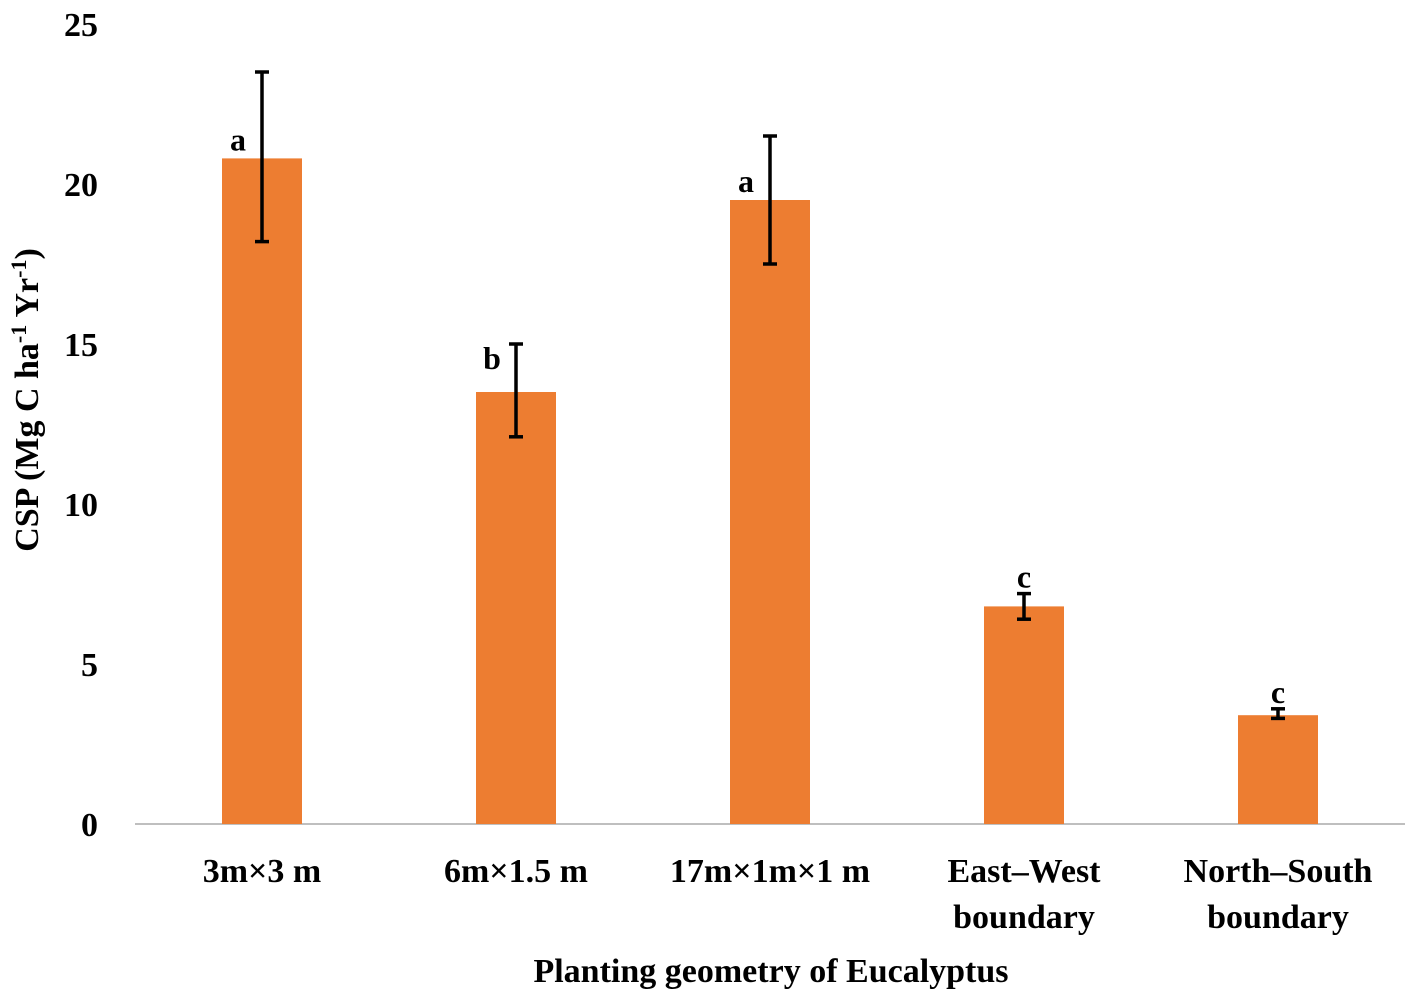  What do you see at coordinates (89, 665) in the screenshot?
I see `y-tick-label: 5` at bounding box center [89, 665].